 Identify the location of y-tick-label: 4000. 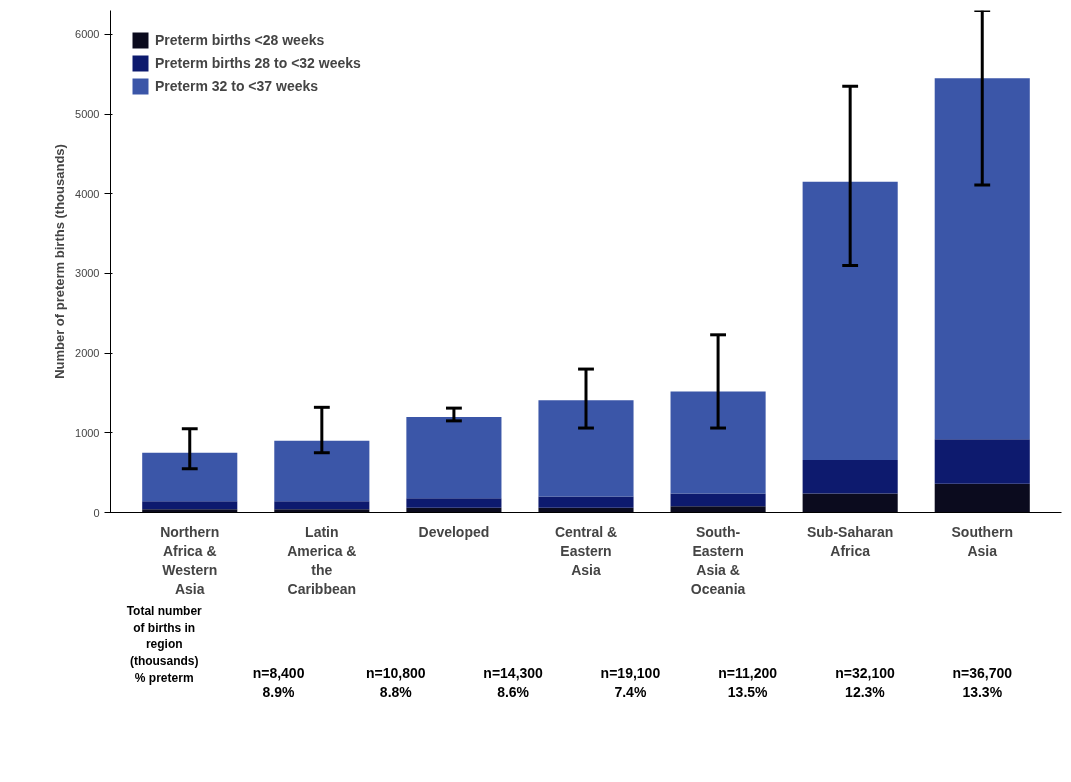
(87, 193).